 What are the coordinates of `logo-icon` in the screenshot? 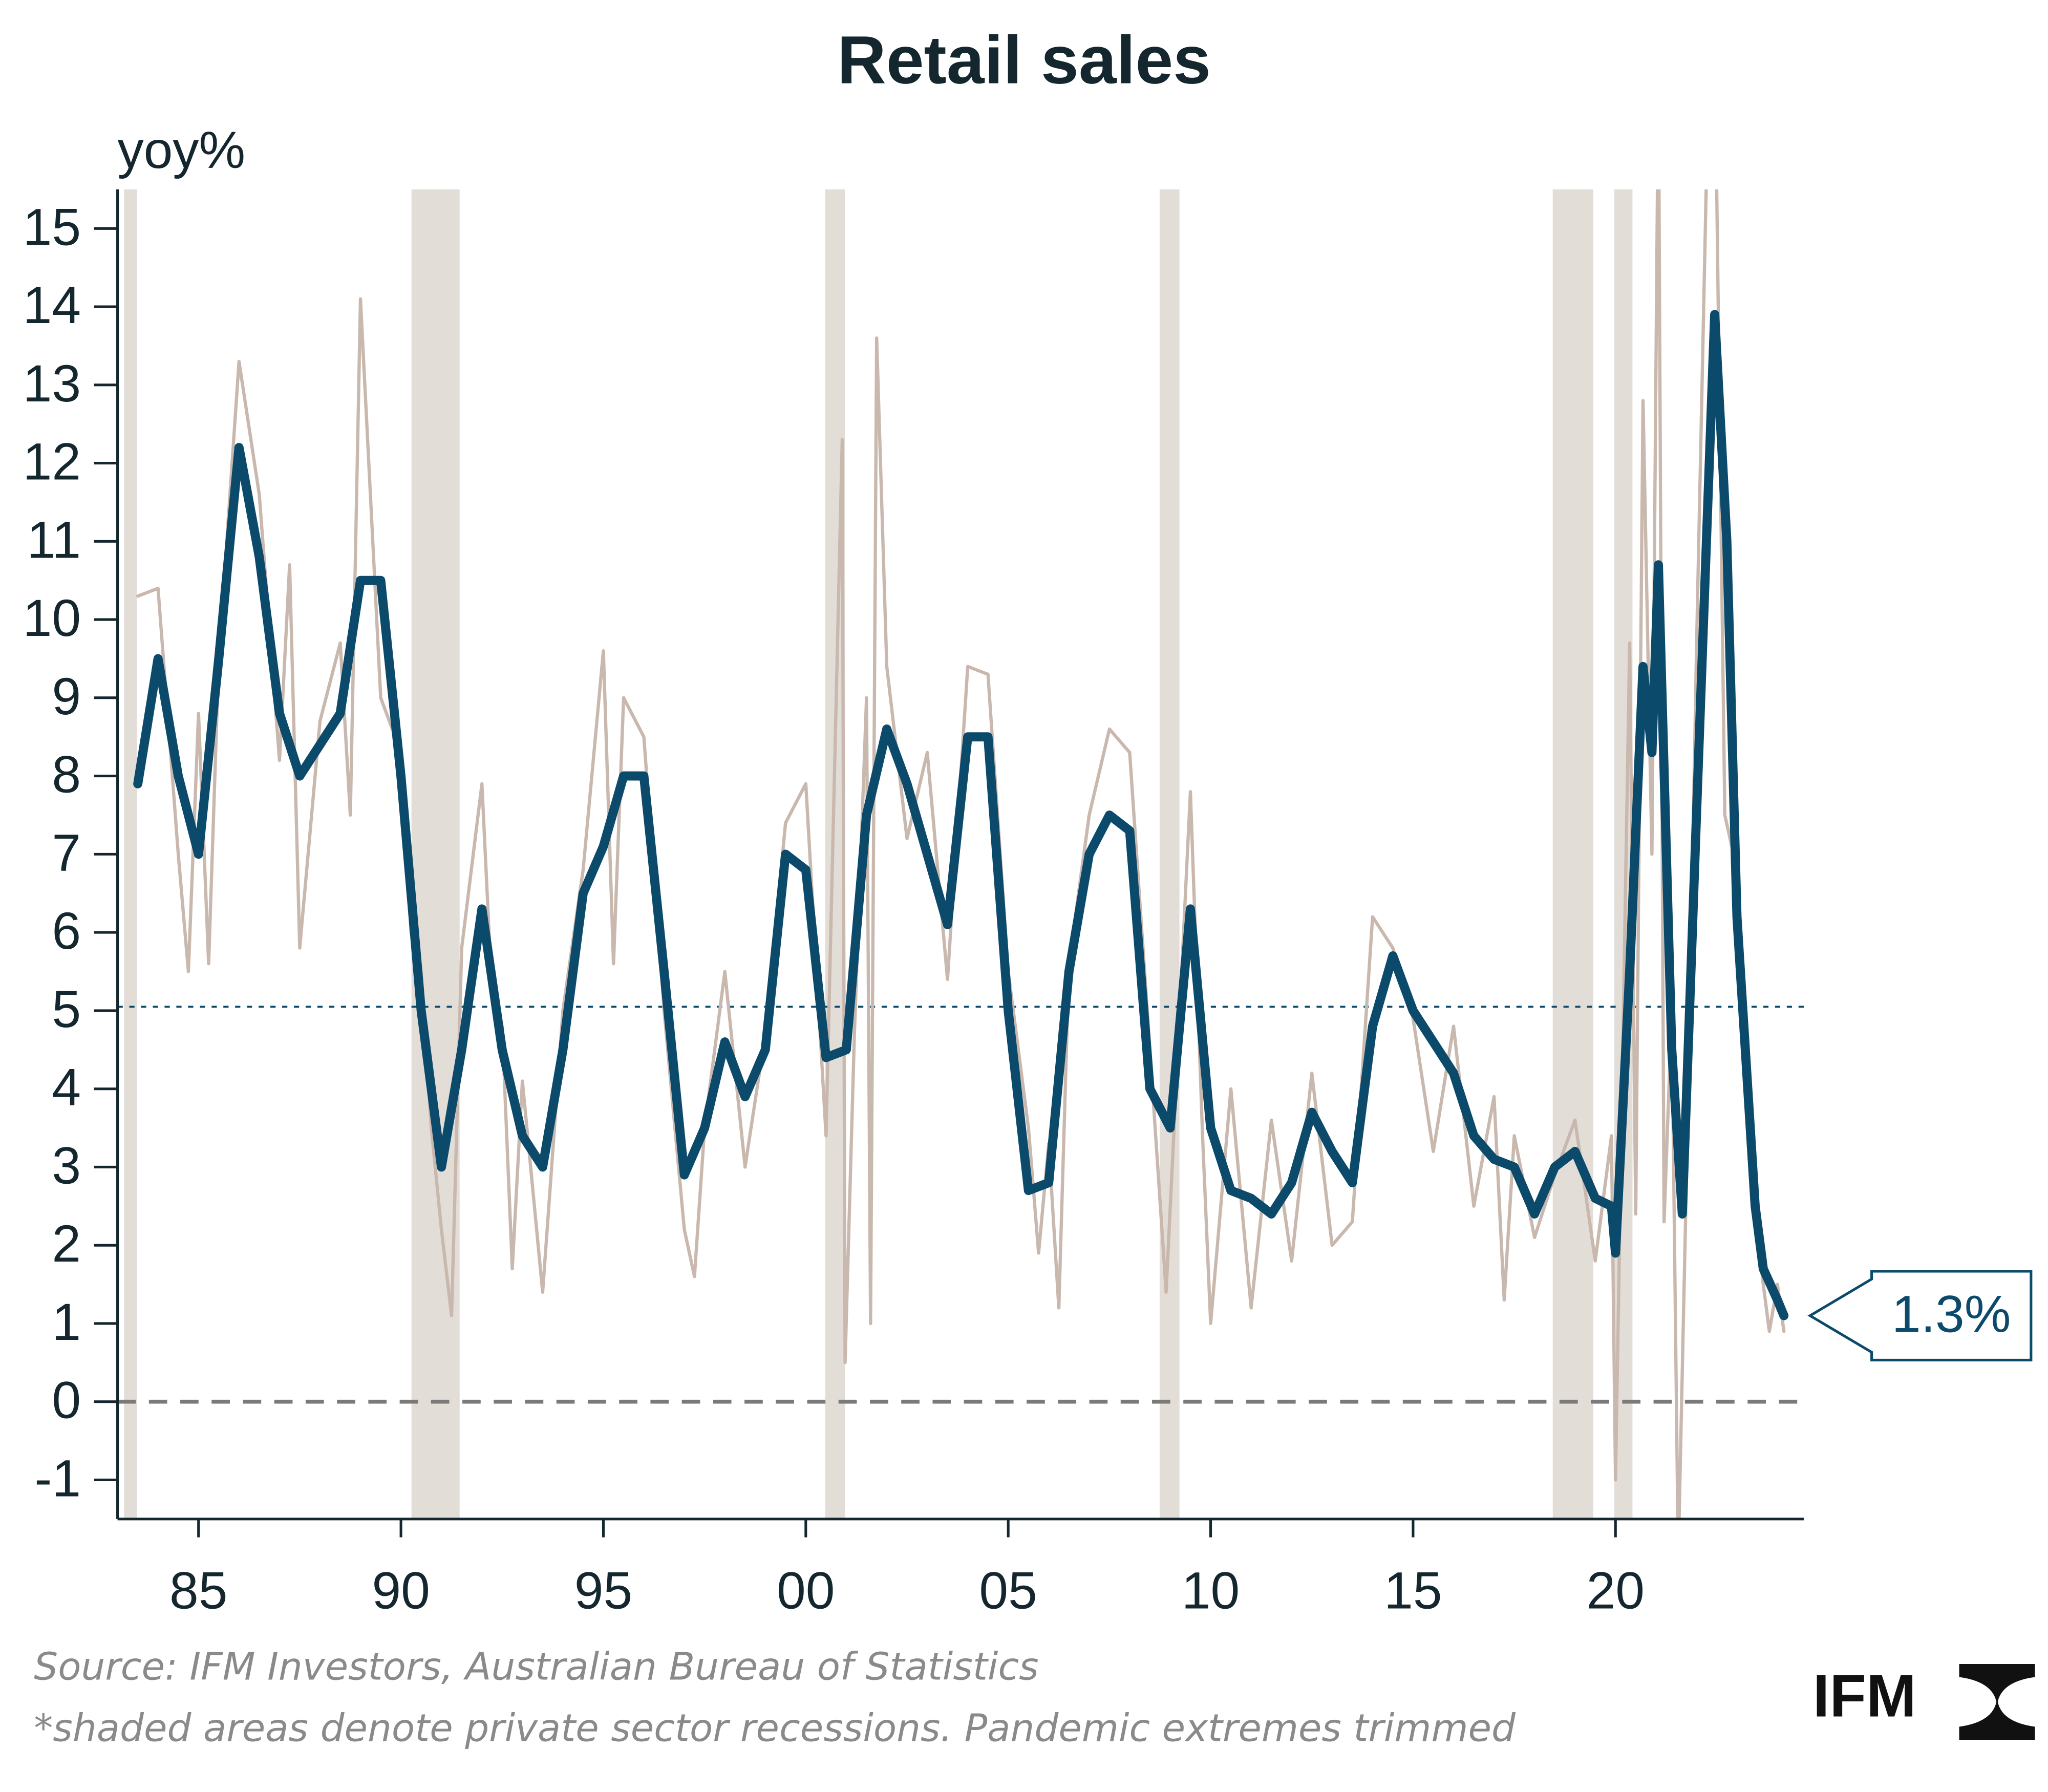 It's located at (1997, 1702).